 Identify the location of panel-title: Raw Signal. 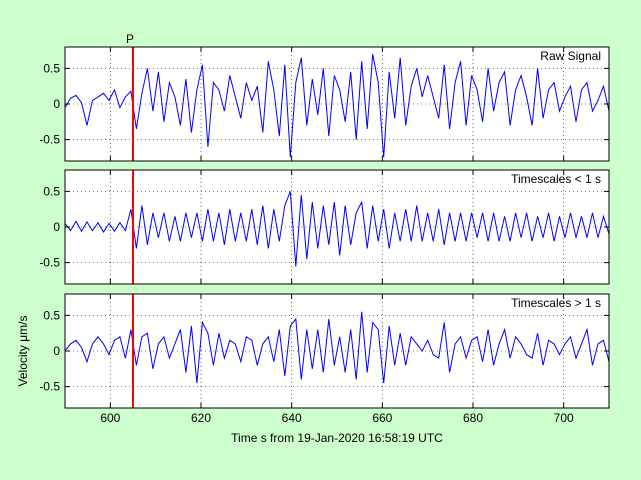
(570, 56).